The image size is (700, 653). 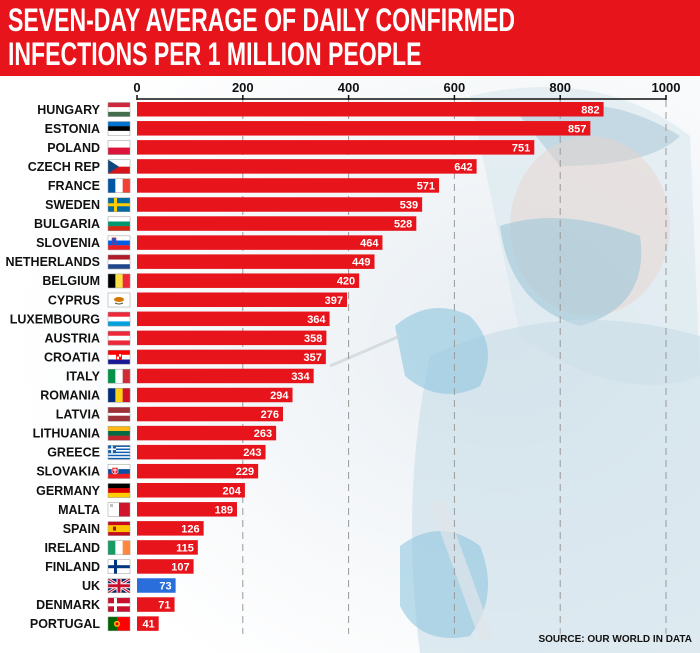 What do you see at coordinates (364, 128) in the screenshot?
I see `bar-estonia` at bounding box center [364, 128].